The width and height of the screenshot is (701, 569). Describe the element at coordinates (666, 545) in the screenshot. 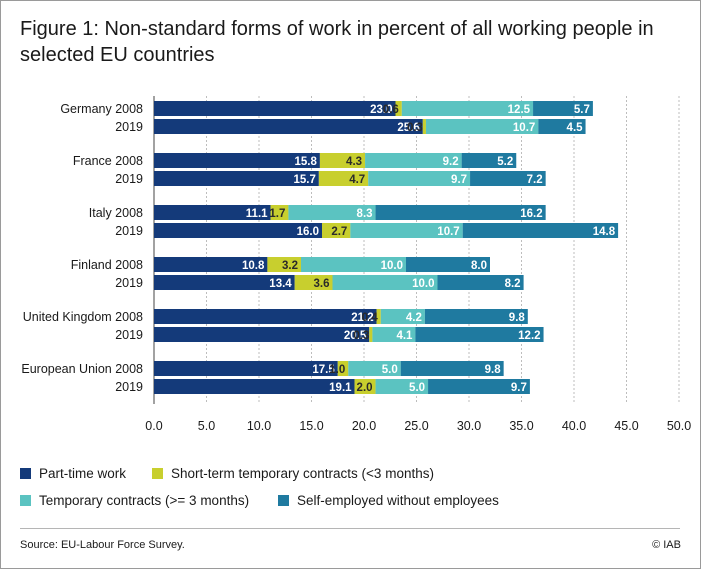

I see `copyright-note: © IAB` at that location.